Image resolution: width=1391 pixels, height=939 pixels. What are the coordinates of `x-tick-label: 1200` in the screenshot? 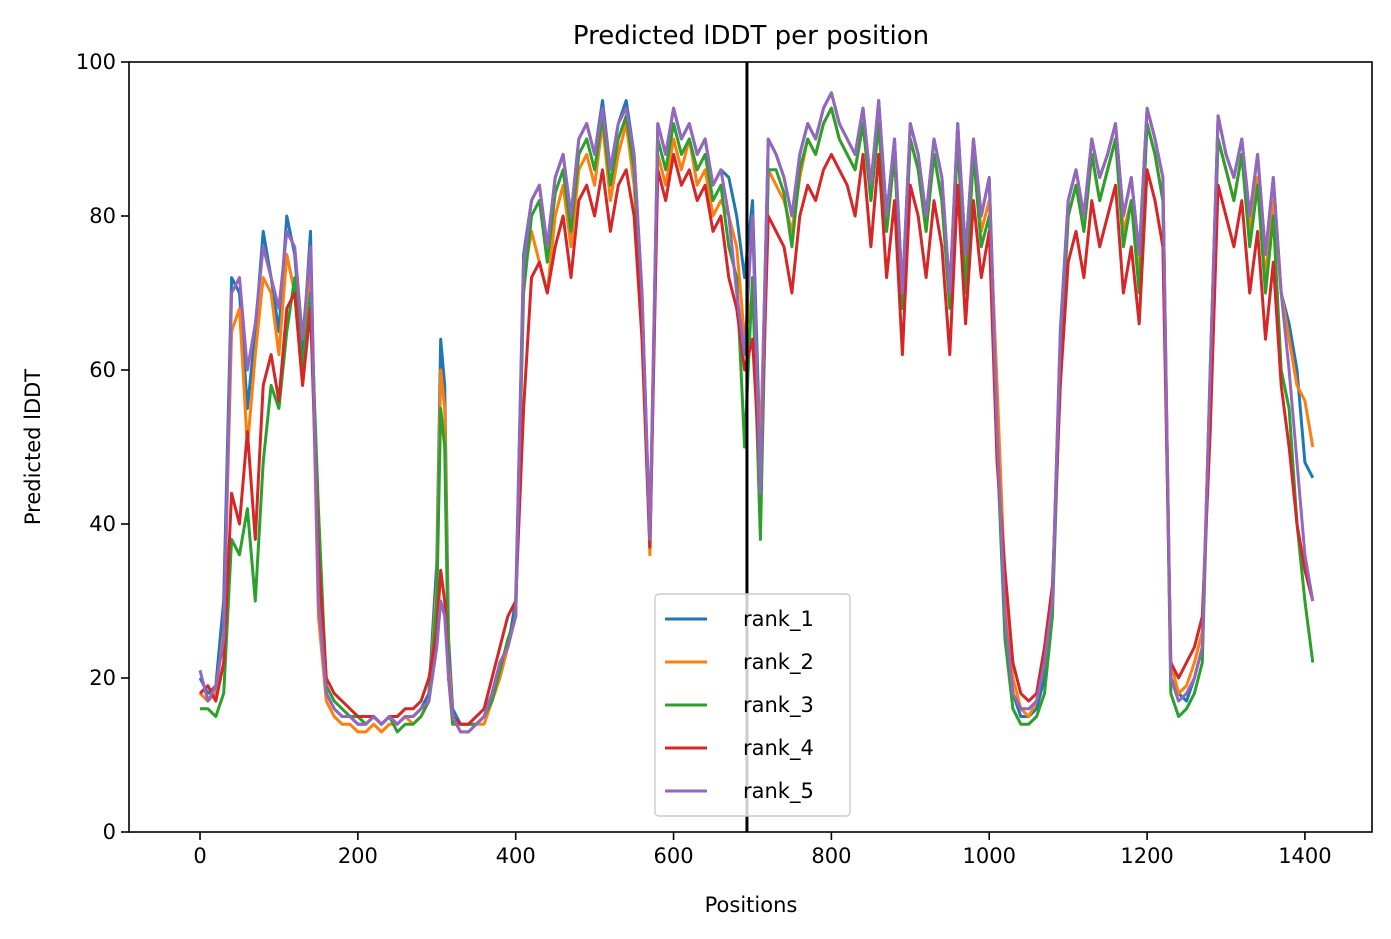 It's located at (1146, 856).